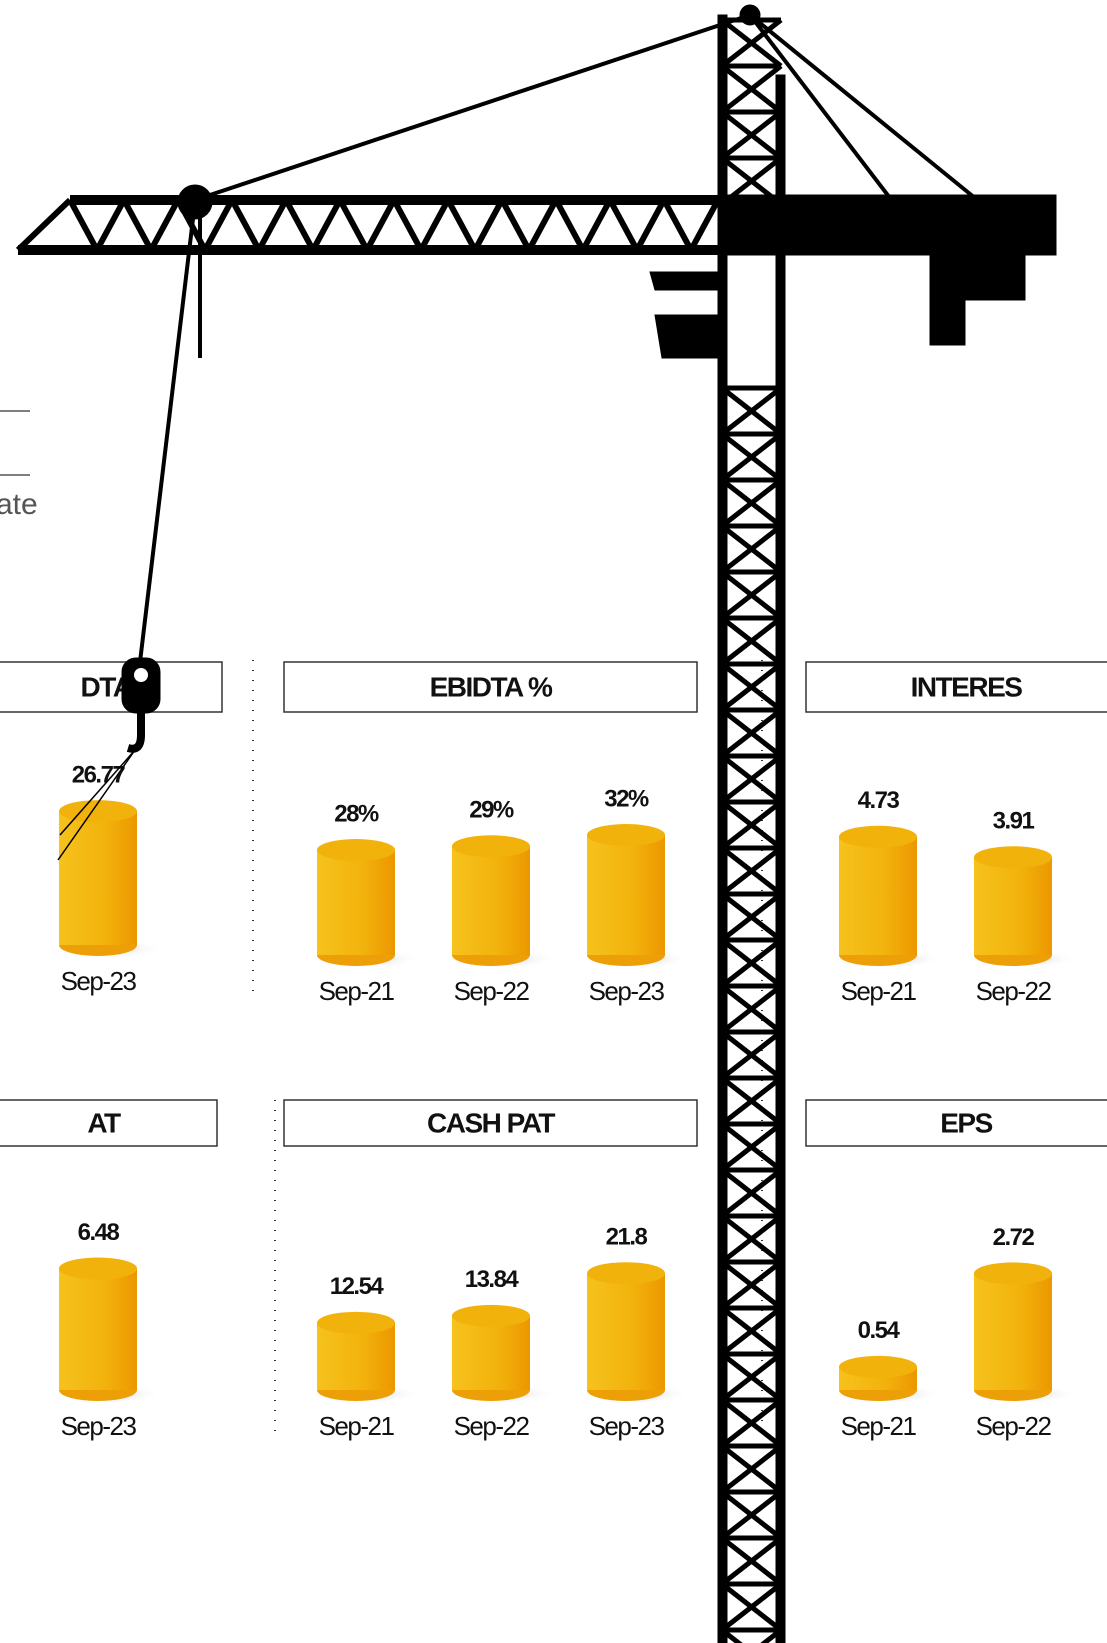  I want to click on value-label: 3.91, so click(1014, 821).